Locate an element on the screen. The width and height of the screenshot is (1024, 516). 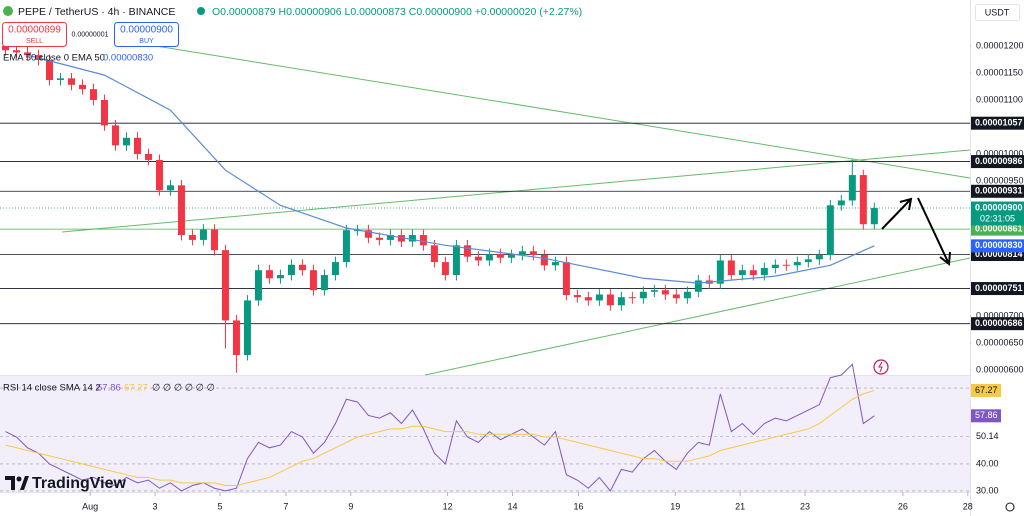
x-tick-label: 23 is located at coordinates (805, 506).